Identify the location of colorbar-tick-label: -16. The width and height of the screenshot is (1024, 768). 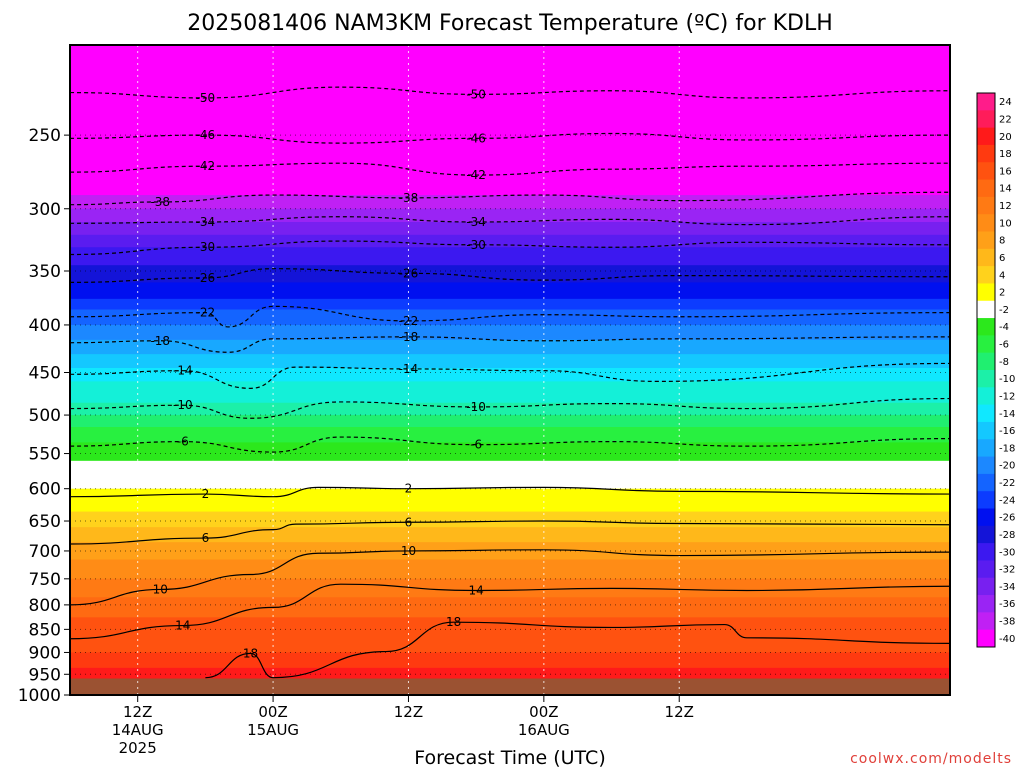
(1007, 431).